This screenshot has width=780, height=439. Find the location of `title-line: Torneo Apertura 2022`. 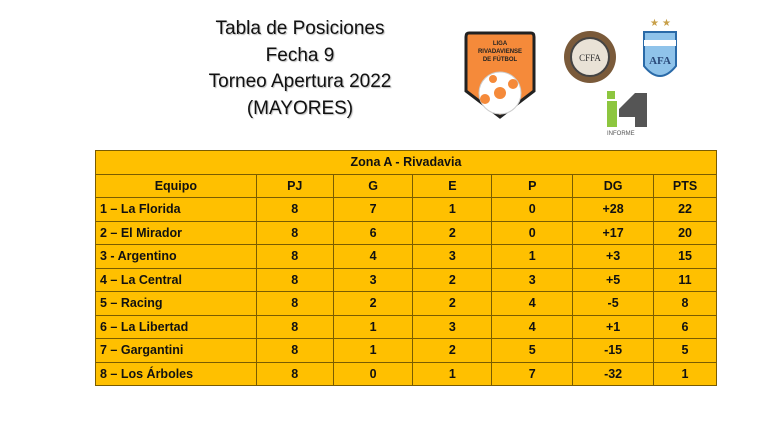

title-line: Torneo Apertura 2022 is located at coordinates (300, 81).